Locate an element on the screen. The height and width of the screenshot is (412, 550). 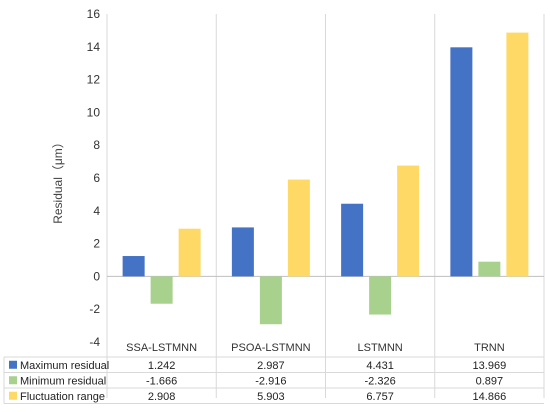
category-label: TRNN is located at coordinates (489, 348).